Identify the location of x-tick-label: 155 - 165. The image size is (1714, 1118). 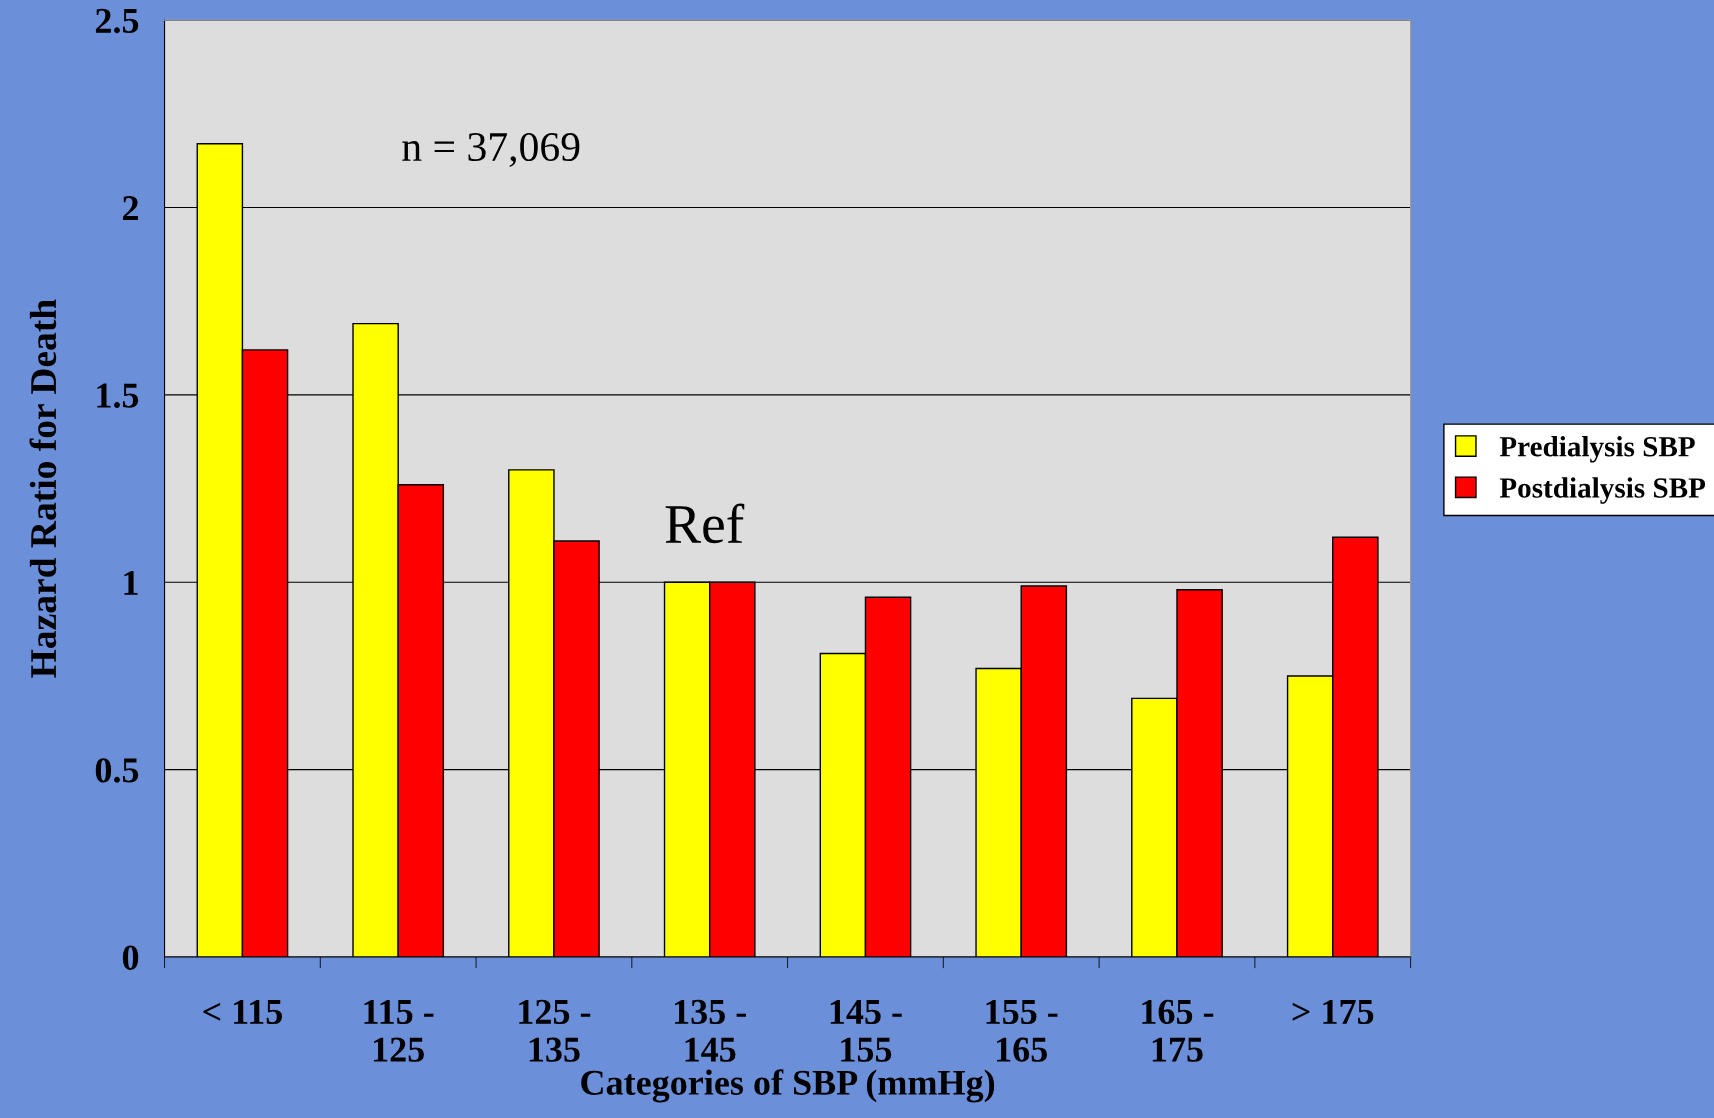
(1022, 1030).